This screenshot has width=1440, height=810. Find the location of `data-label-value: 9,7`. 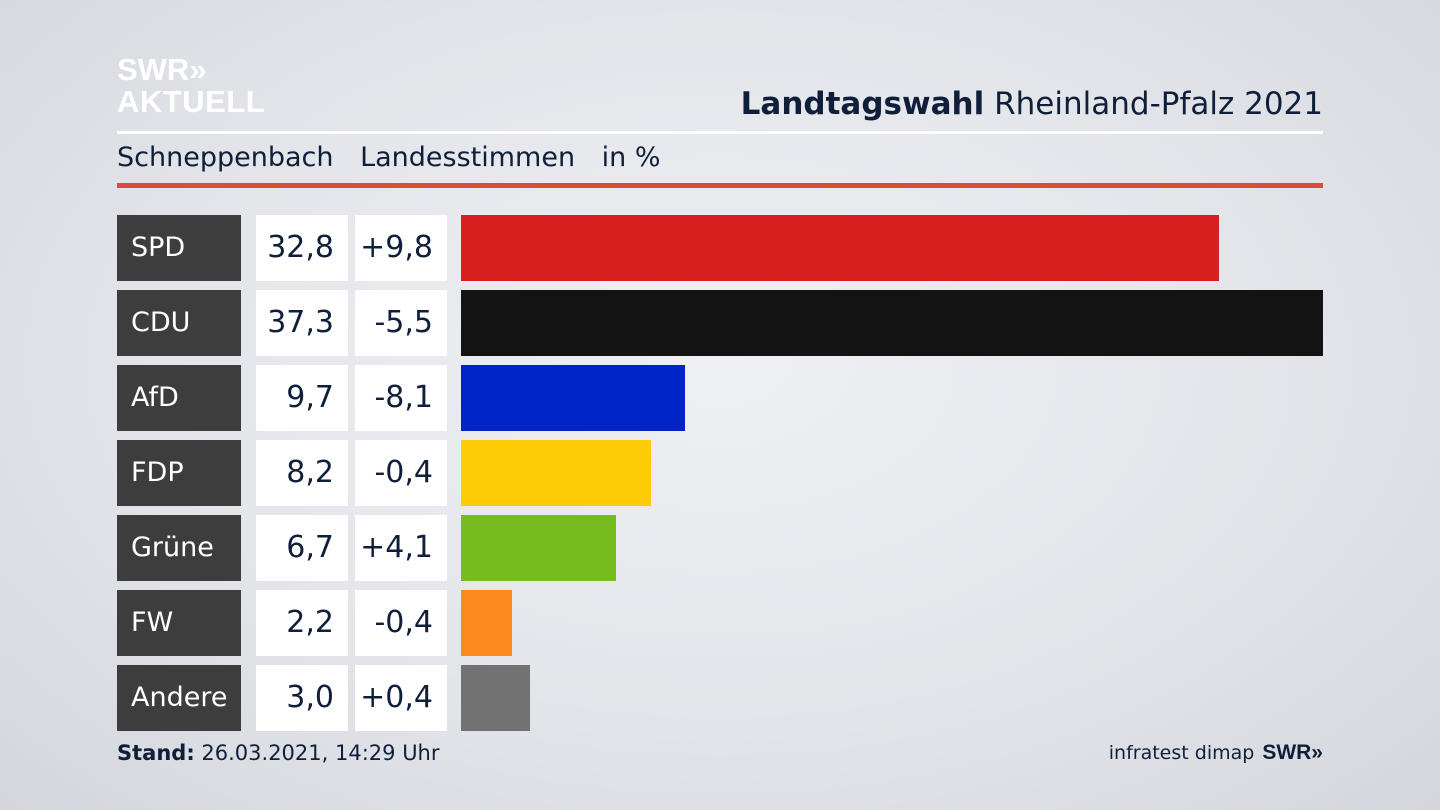

data-label-value: 9,7 is located at coordinates (302, 398).